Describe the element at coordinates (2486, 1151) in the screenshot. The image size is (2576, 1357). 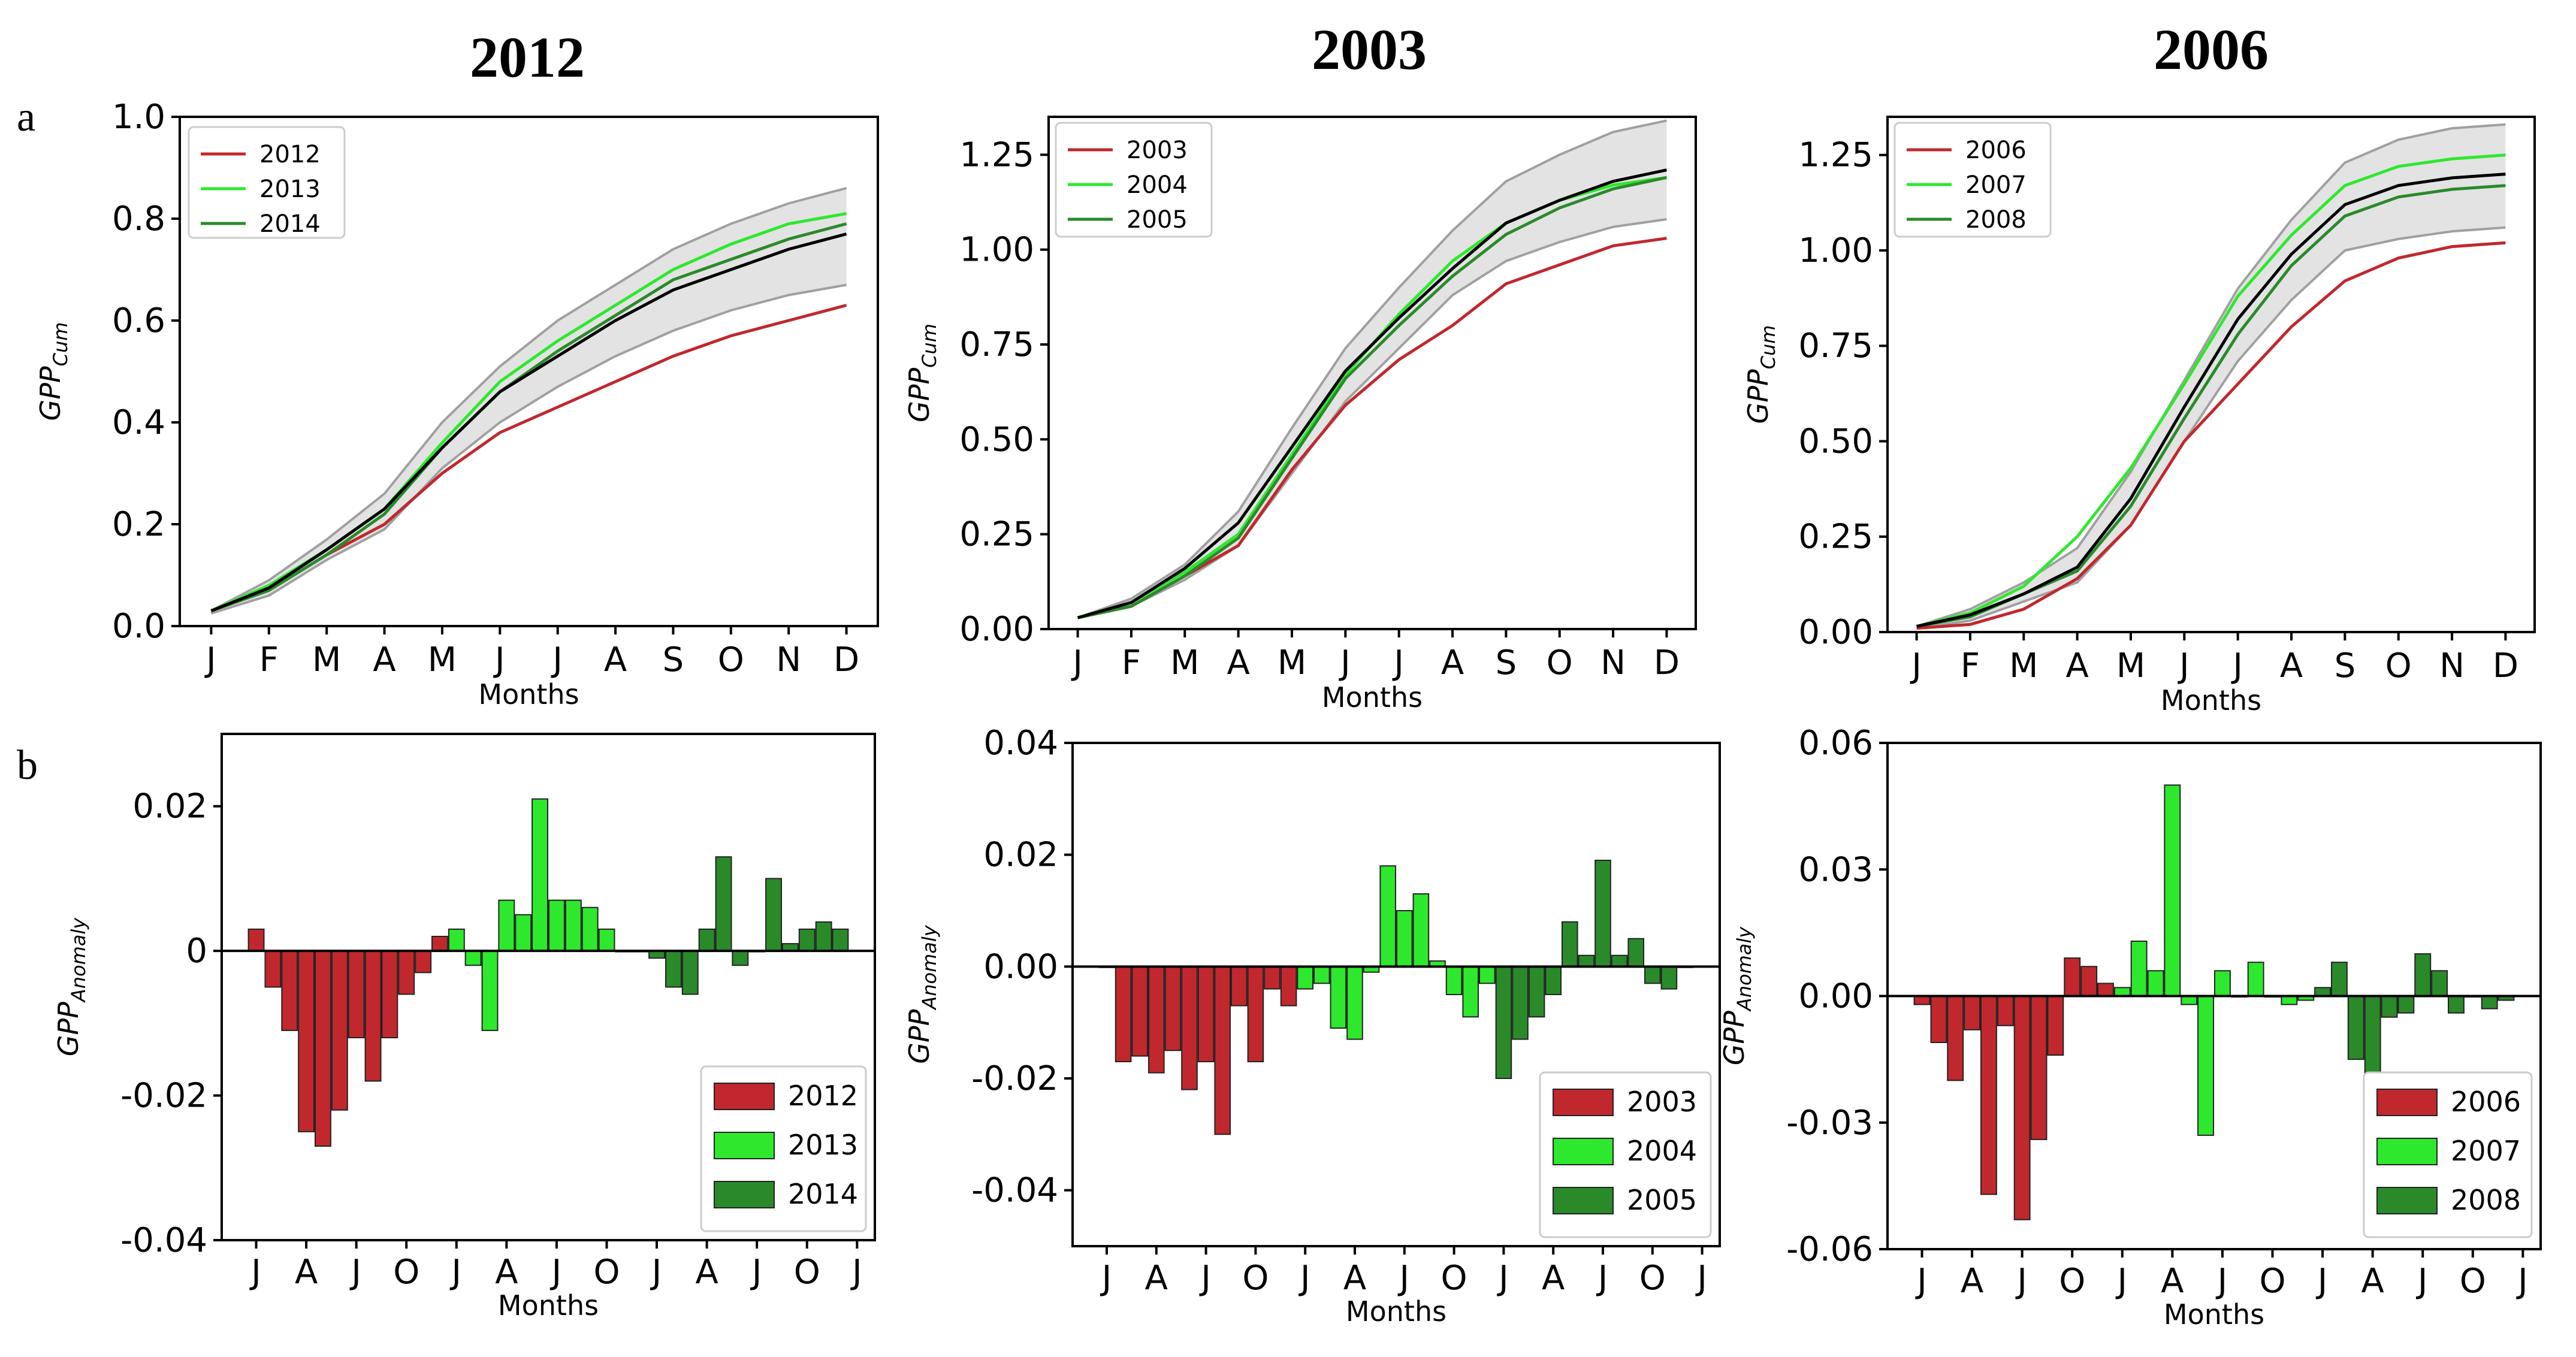
I see `legend-label-2007: 2007` at that location.